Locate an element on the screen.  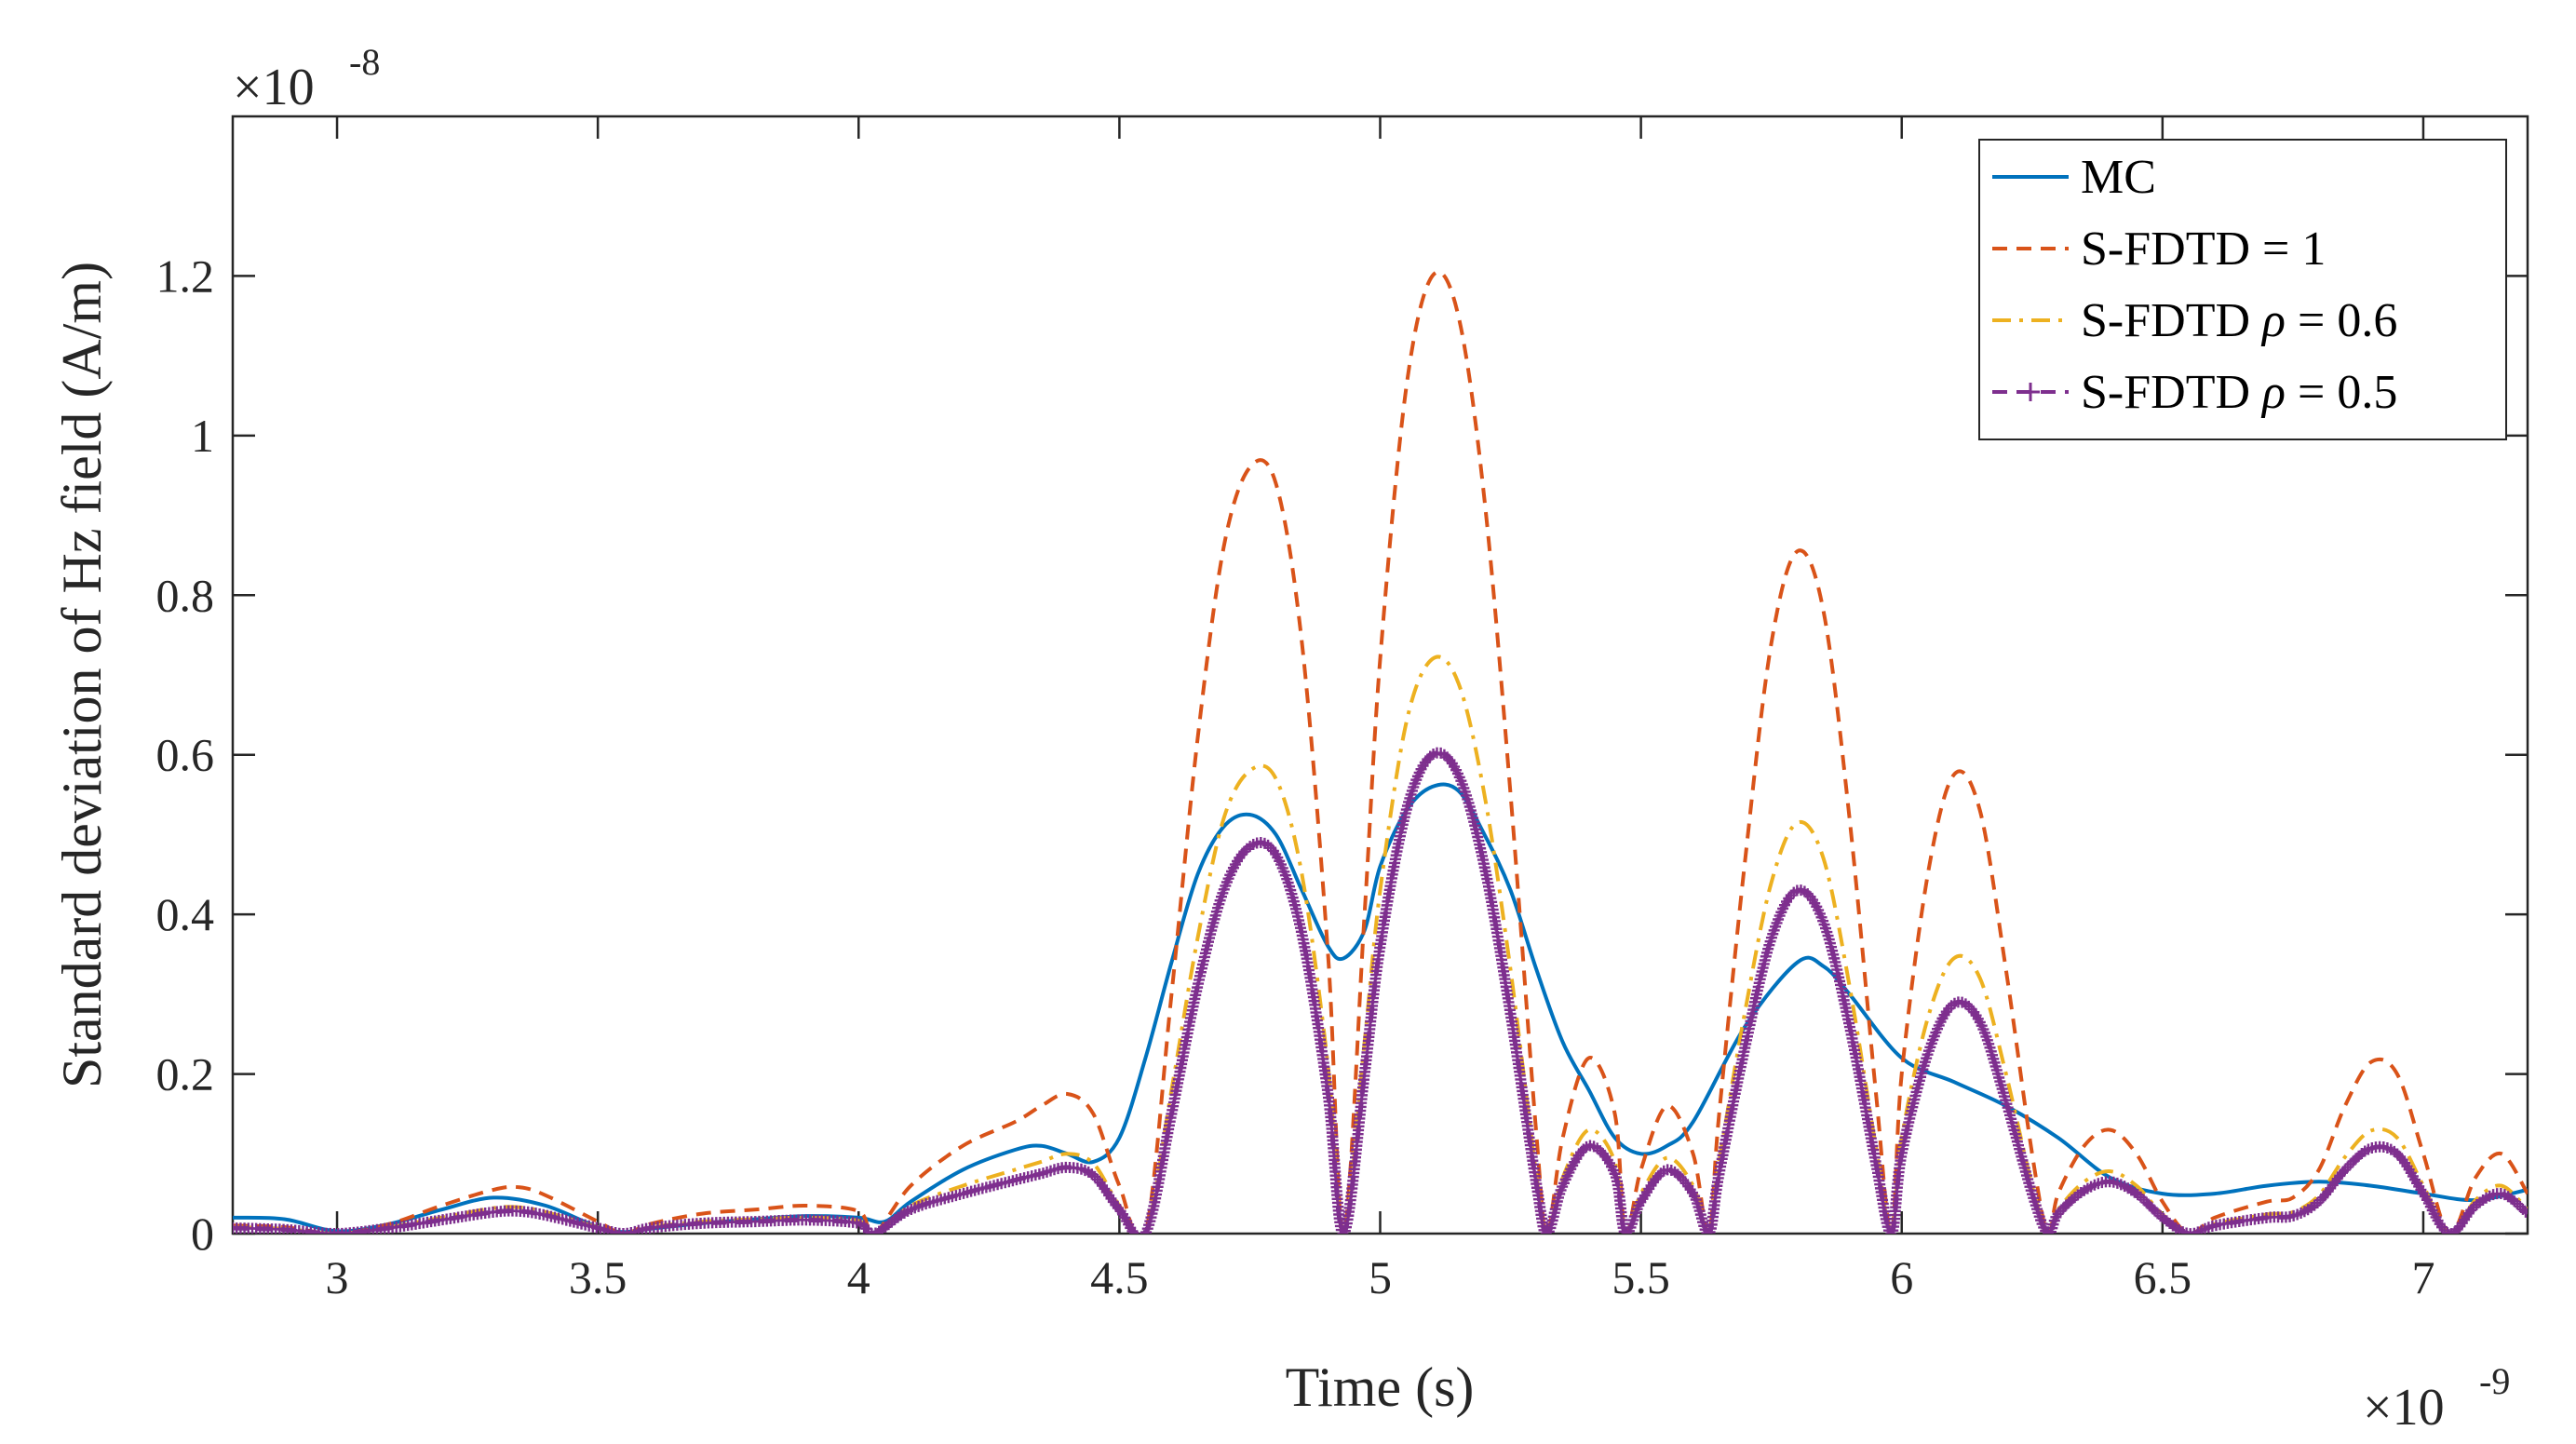
y-exponent-power: -8 is located at coordinates (364, 62).